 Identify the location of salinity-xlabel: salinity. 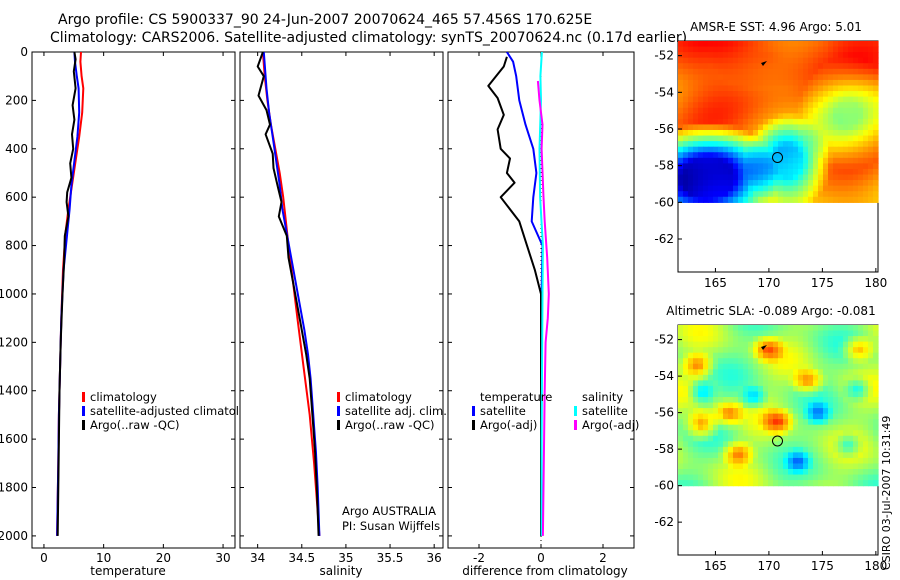
(340, 571).